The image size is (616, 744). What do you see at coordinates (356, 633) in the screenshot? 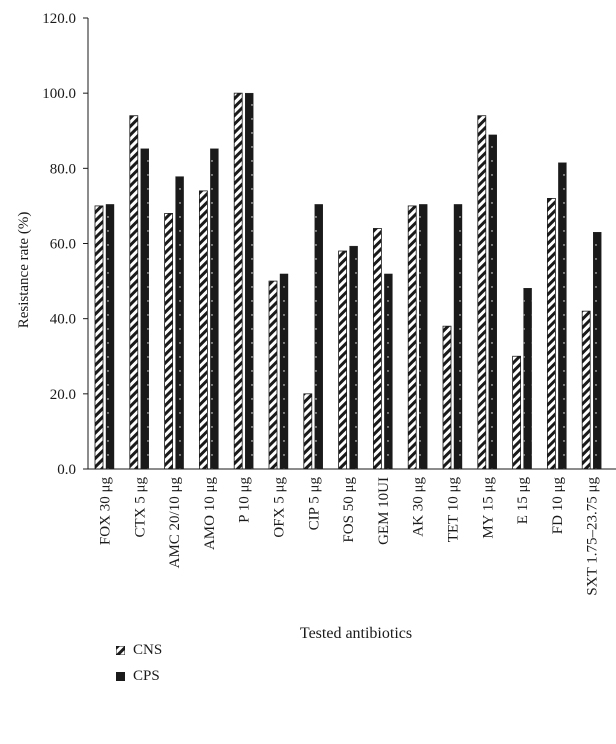
I see `x-axis-label: Tested antibiotics` at bounding box center [356, 633].